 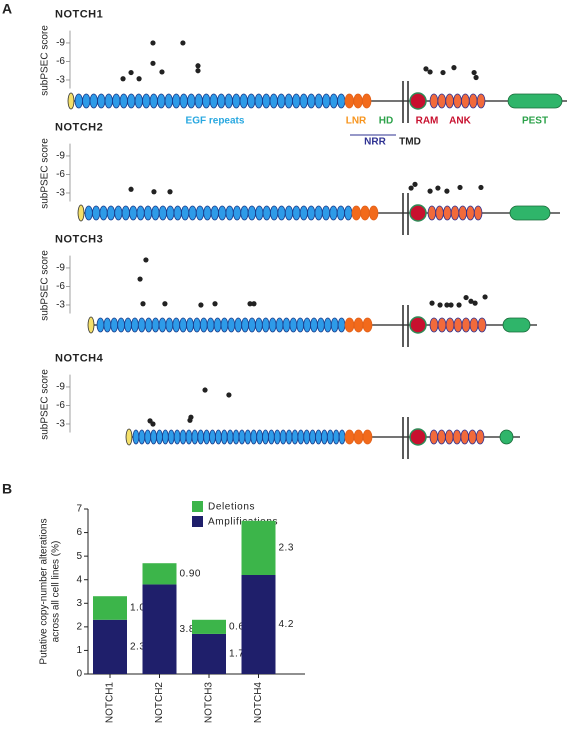 I want to click on chart-title: NOTCH3, so click(x=79, y=239).